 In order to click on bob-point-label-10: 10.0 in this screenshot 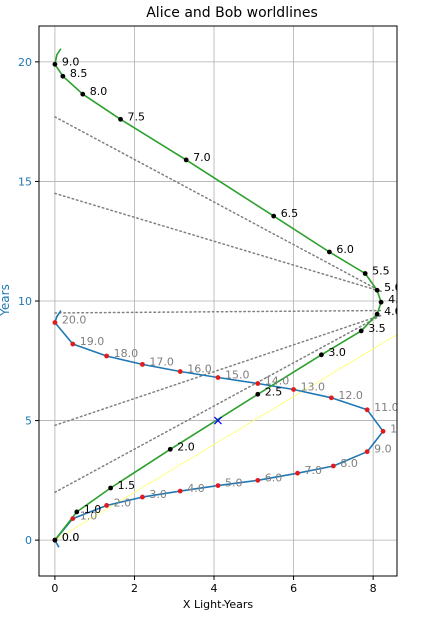, I will do `click(402, 428)`.